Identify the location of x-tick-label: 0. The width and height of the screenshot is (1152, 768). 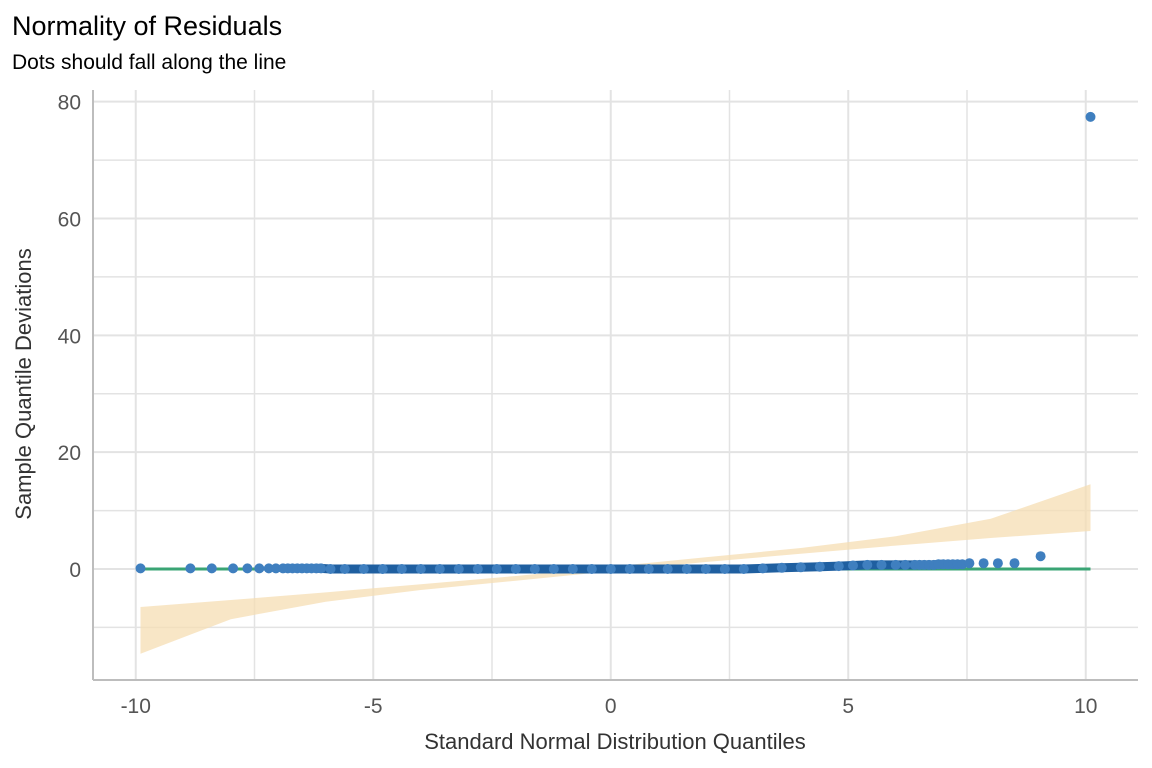
(611, 706).